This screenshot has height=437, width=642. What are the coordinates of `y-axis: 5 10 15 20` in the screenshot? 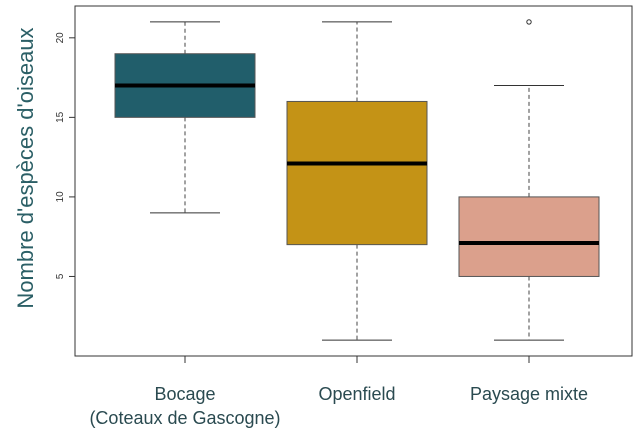 It's located at (65, 155).